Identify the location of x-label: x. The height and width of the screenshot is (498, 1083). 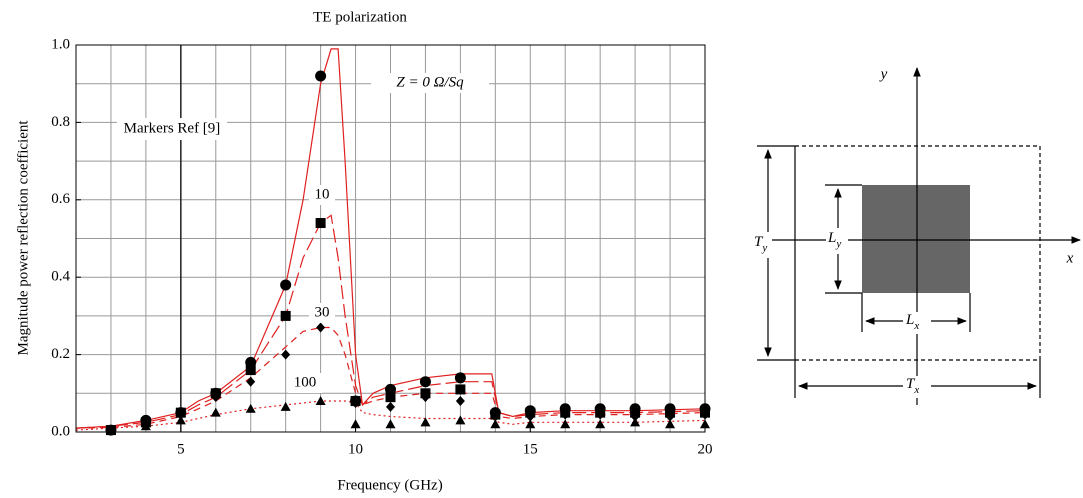
(1070, 258).